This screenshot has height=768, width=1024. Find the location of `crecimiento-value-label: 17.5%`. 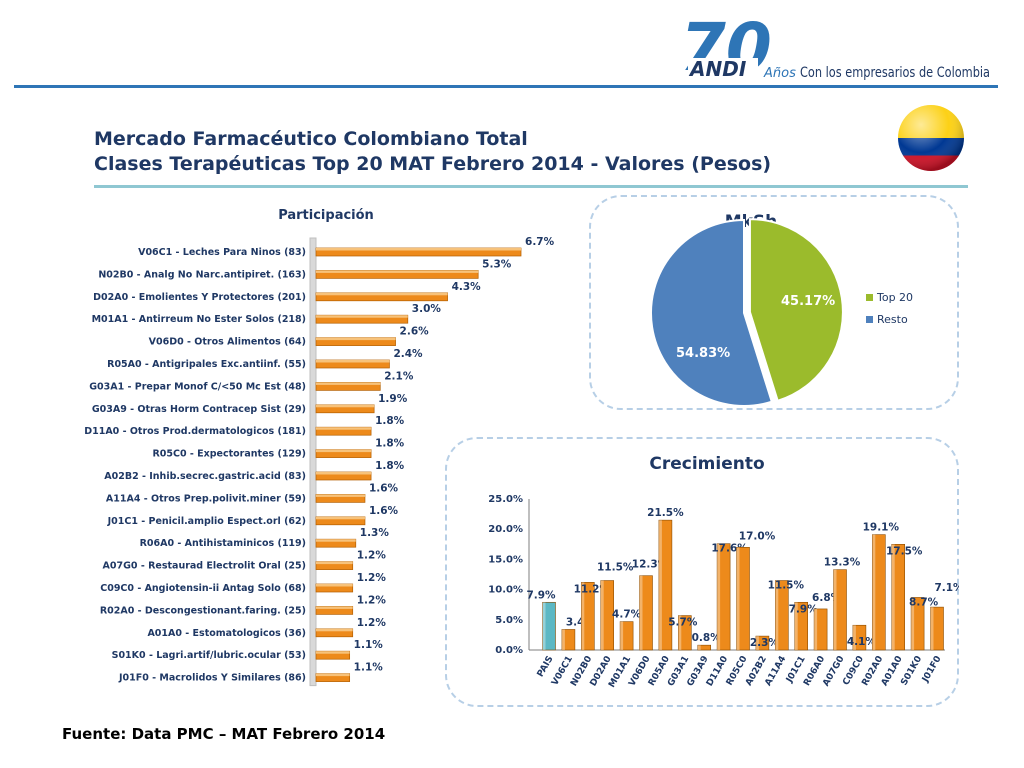

crecimiento-value-label: 17.5% is located at coordinates (904, 551).